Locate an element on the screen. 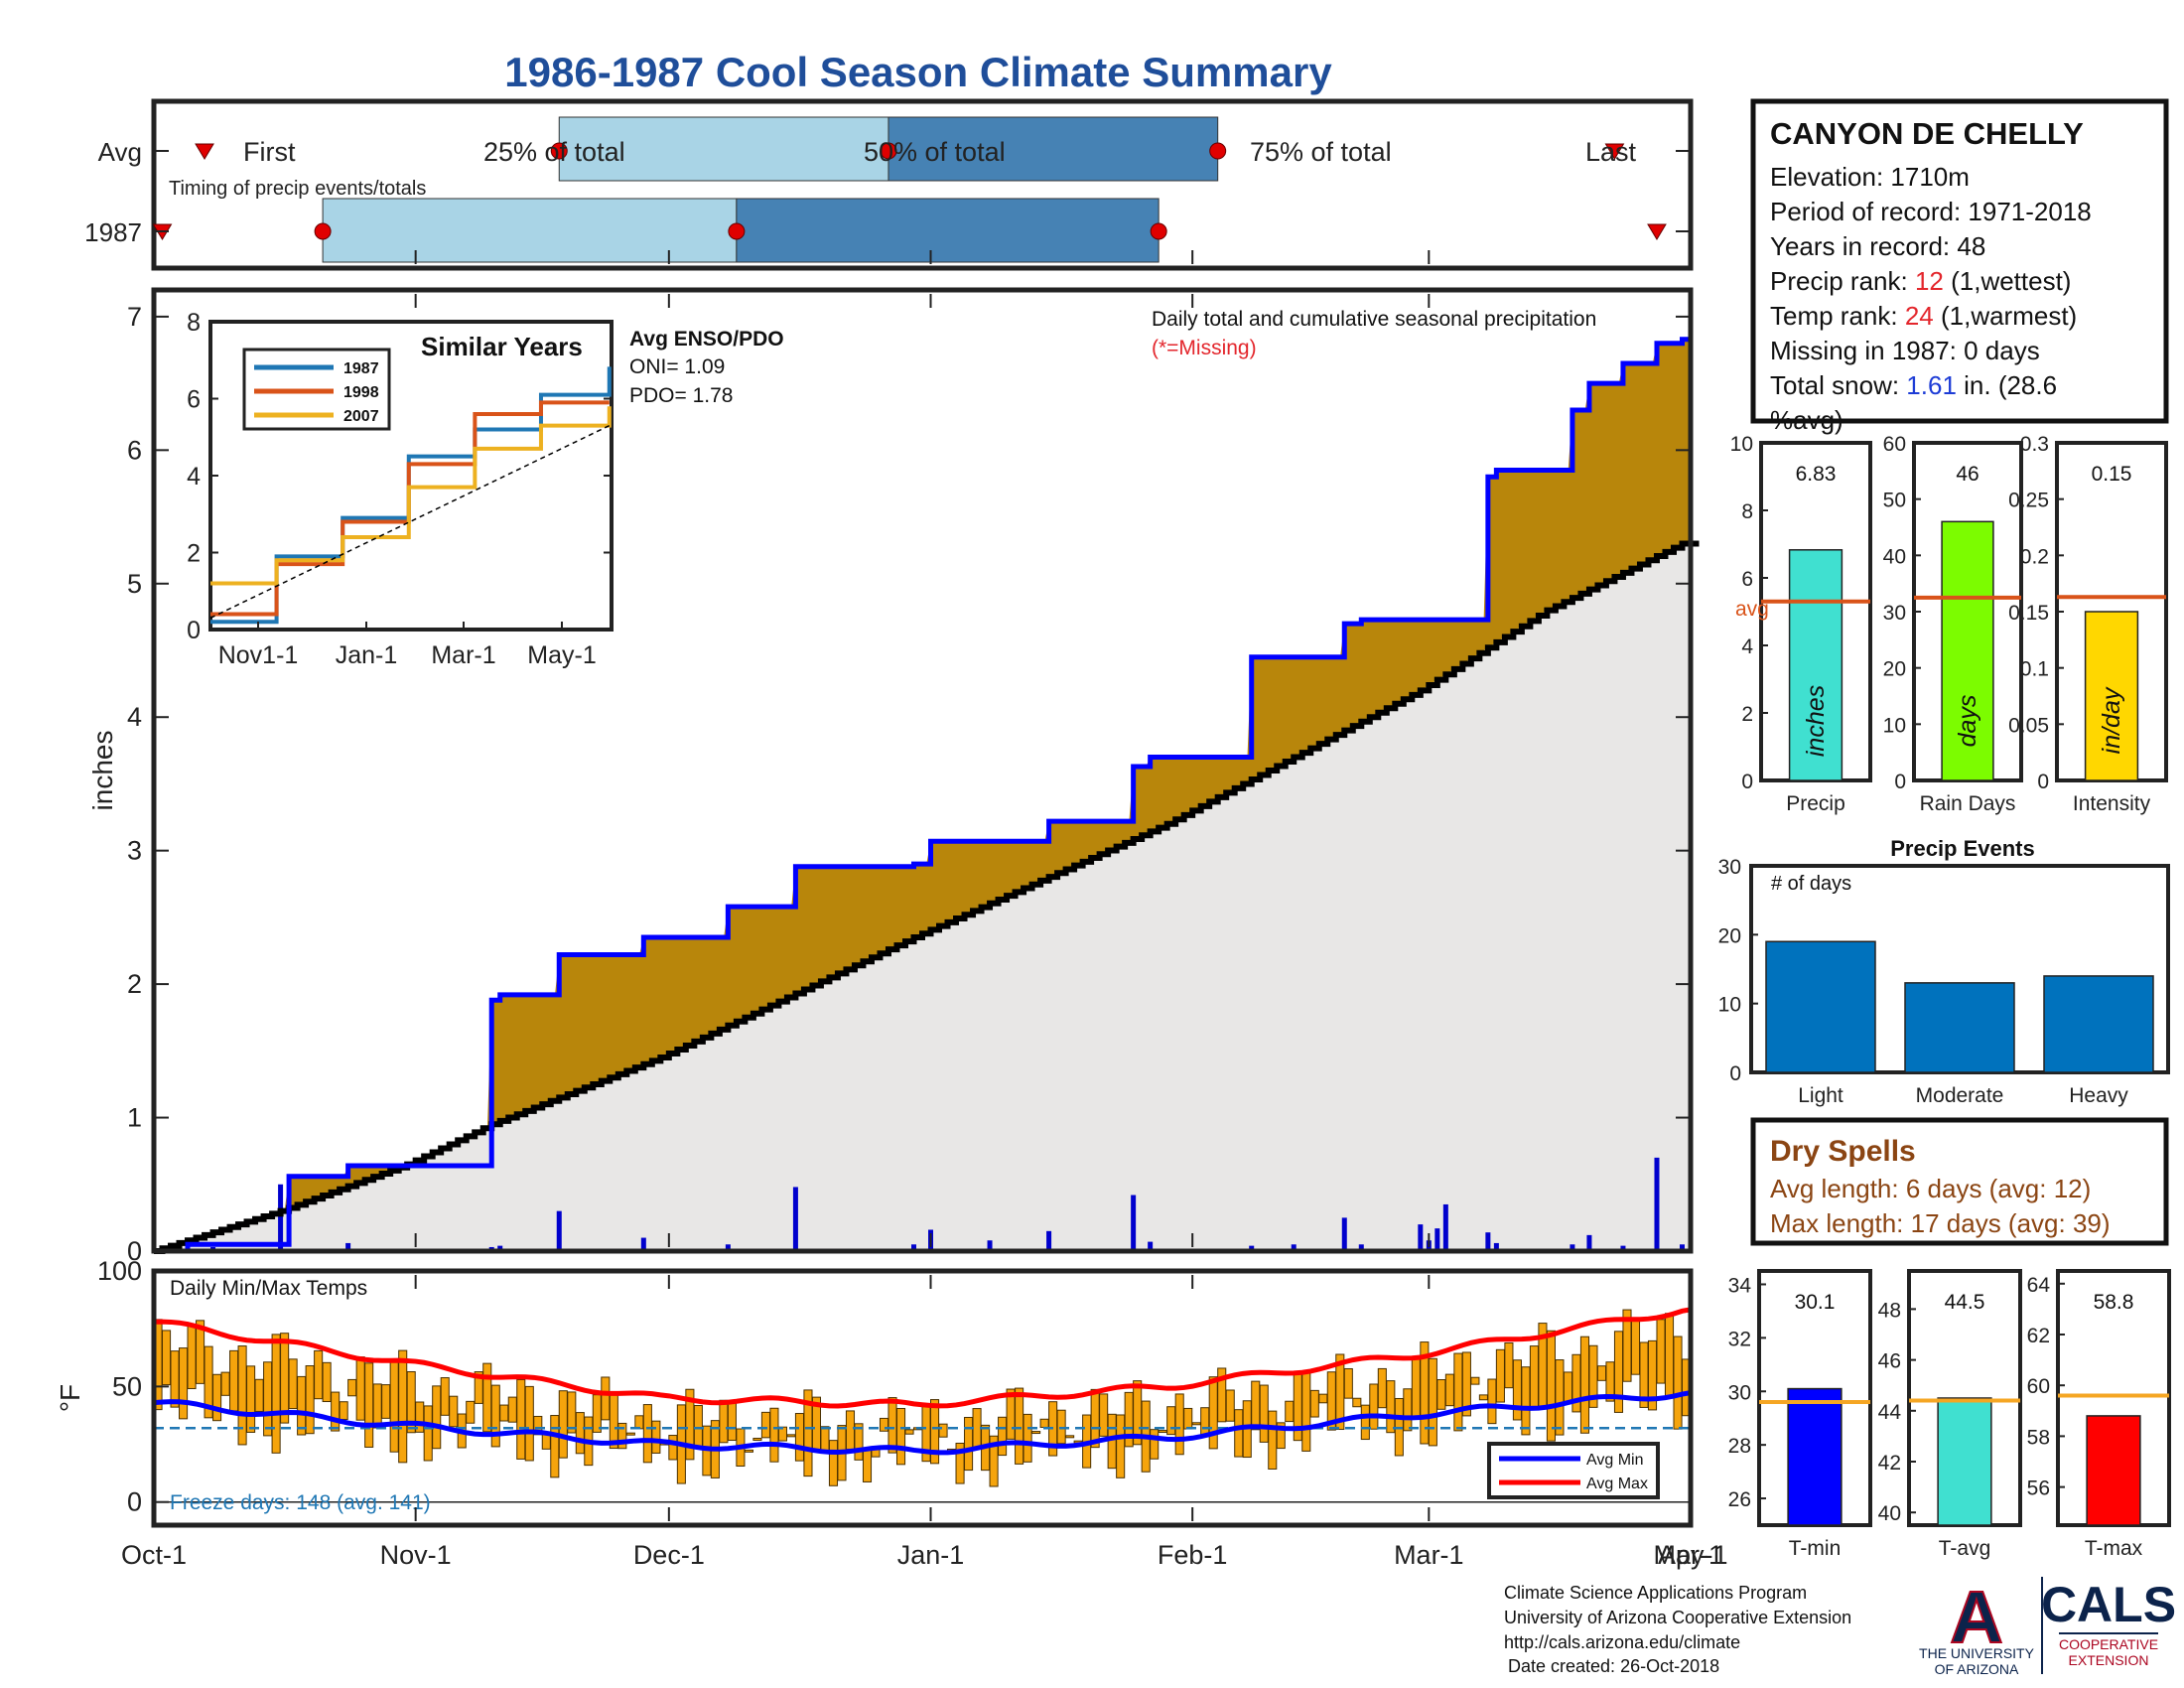 This screenshot has width=2184, height=1688. tavg-panel-ytick-label: 40 is located at coordinates (1889, 1513).